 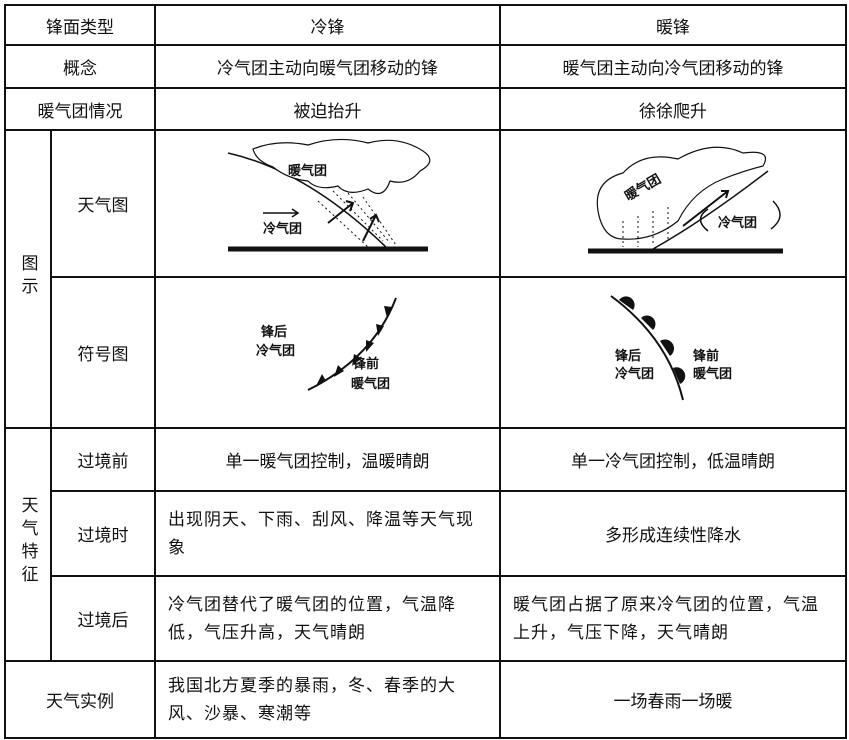 What do you see at coordinates (80, 66) in the screenshot?
I see `row-label: 概念` at bounding box center [80, 66].